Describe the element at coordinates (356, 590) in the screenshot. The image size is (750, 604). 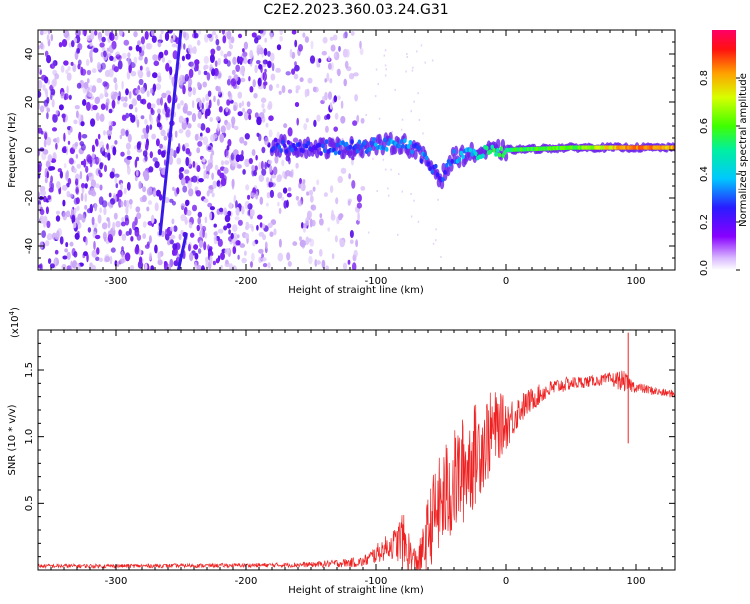
I see `snr-xlabel: Height of straight line (km)` at that location.